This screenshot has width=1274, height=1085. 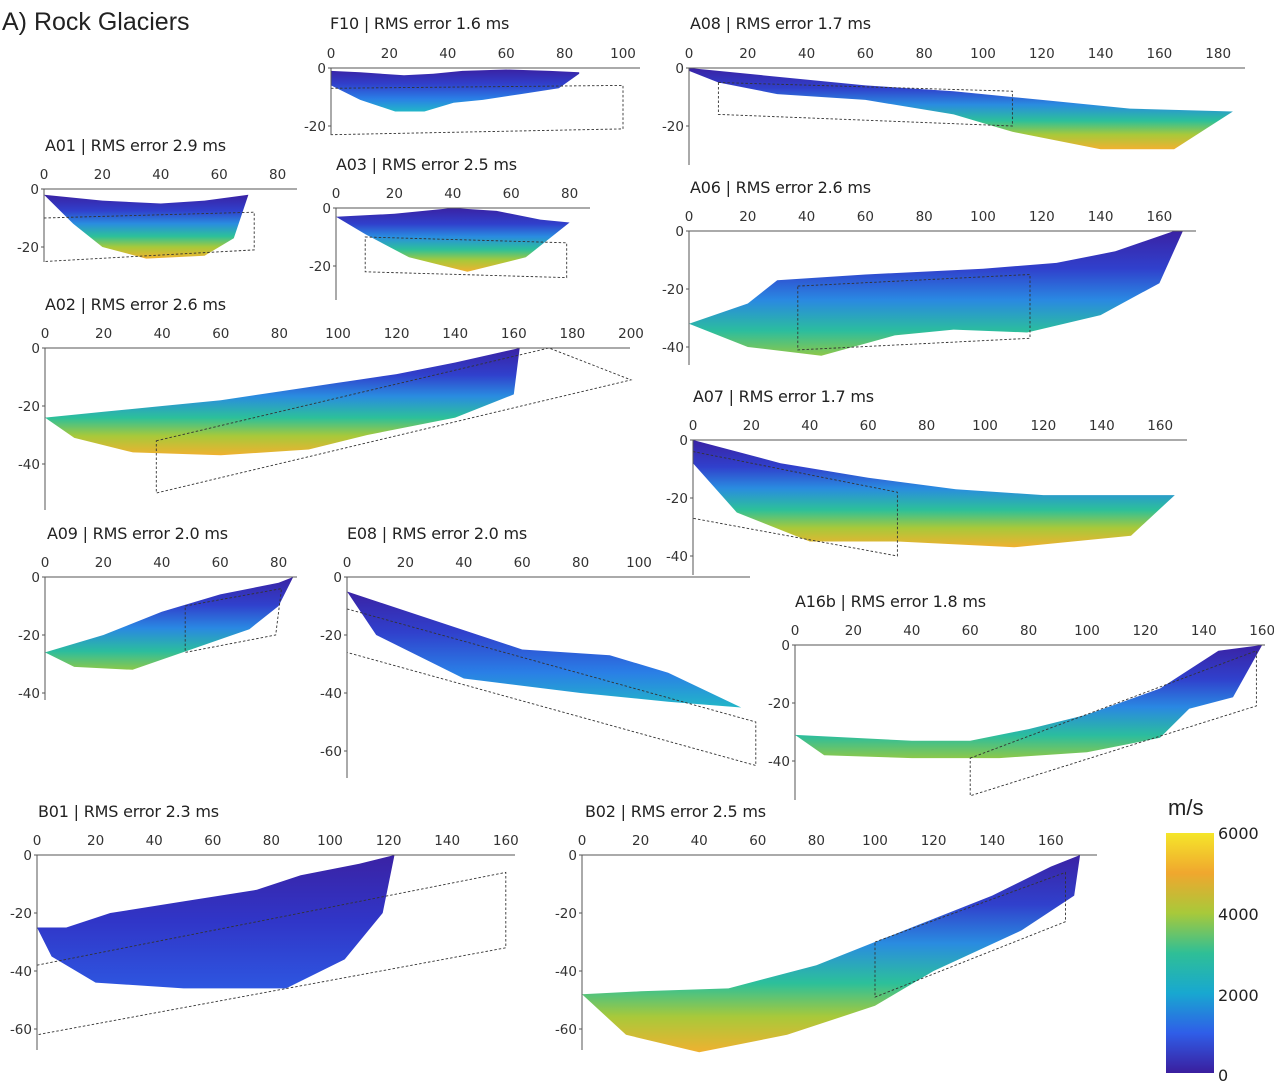 I want to click on velocity-model-f10, so click(x=455, y=90).